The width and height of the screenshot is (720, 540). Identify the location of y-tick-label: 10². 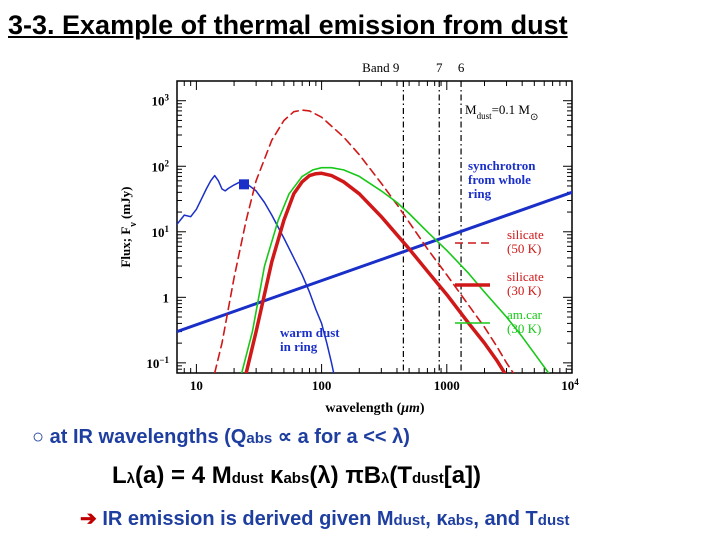
(161, 166).